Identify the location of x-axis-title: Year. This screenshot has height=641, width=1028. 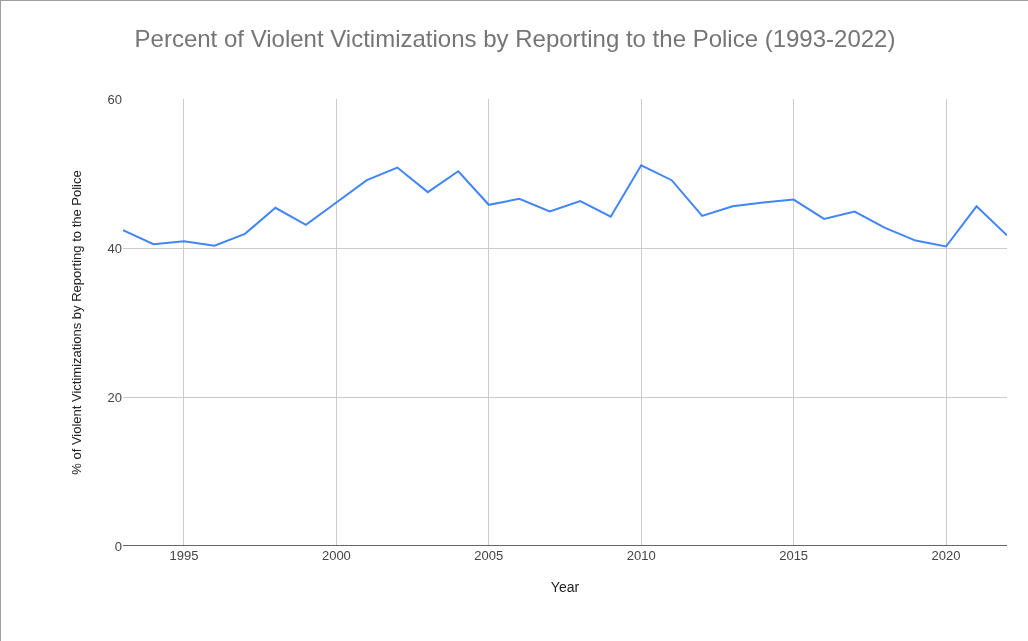
(565, 587).